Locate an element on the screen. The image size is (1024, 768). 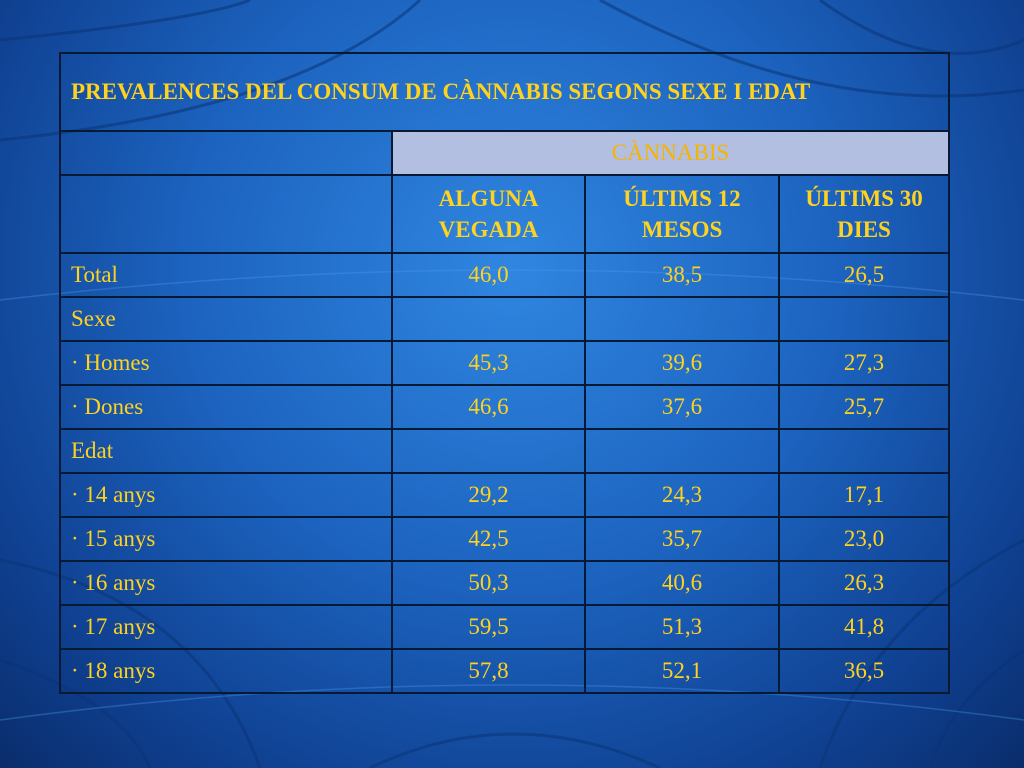
table-cell: 27,3 is located at coordinates (864, 363).